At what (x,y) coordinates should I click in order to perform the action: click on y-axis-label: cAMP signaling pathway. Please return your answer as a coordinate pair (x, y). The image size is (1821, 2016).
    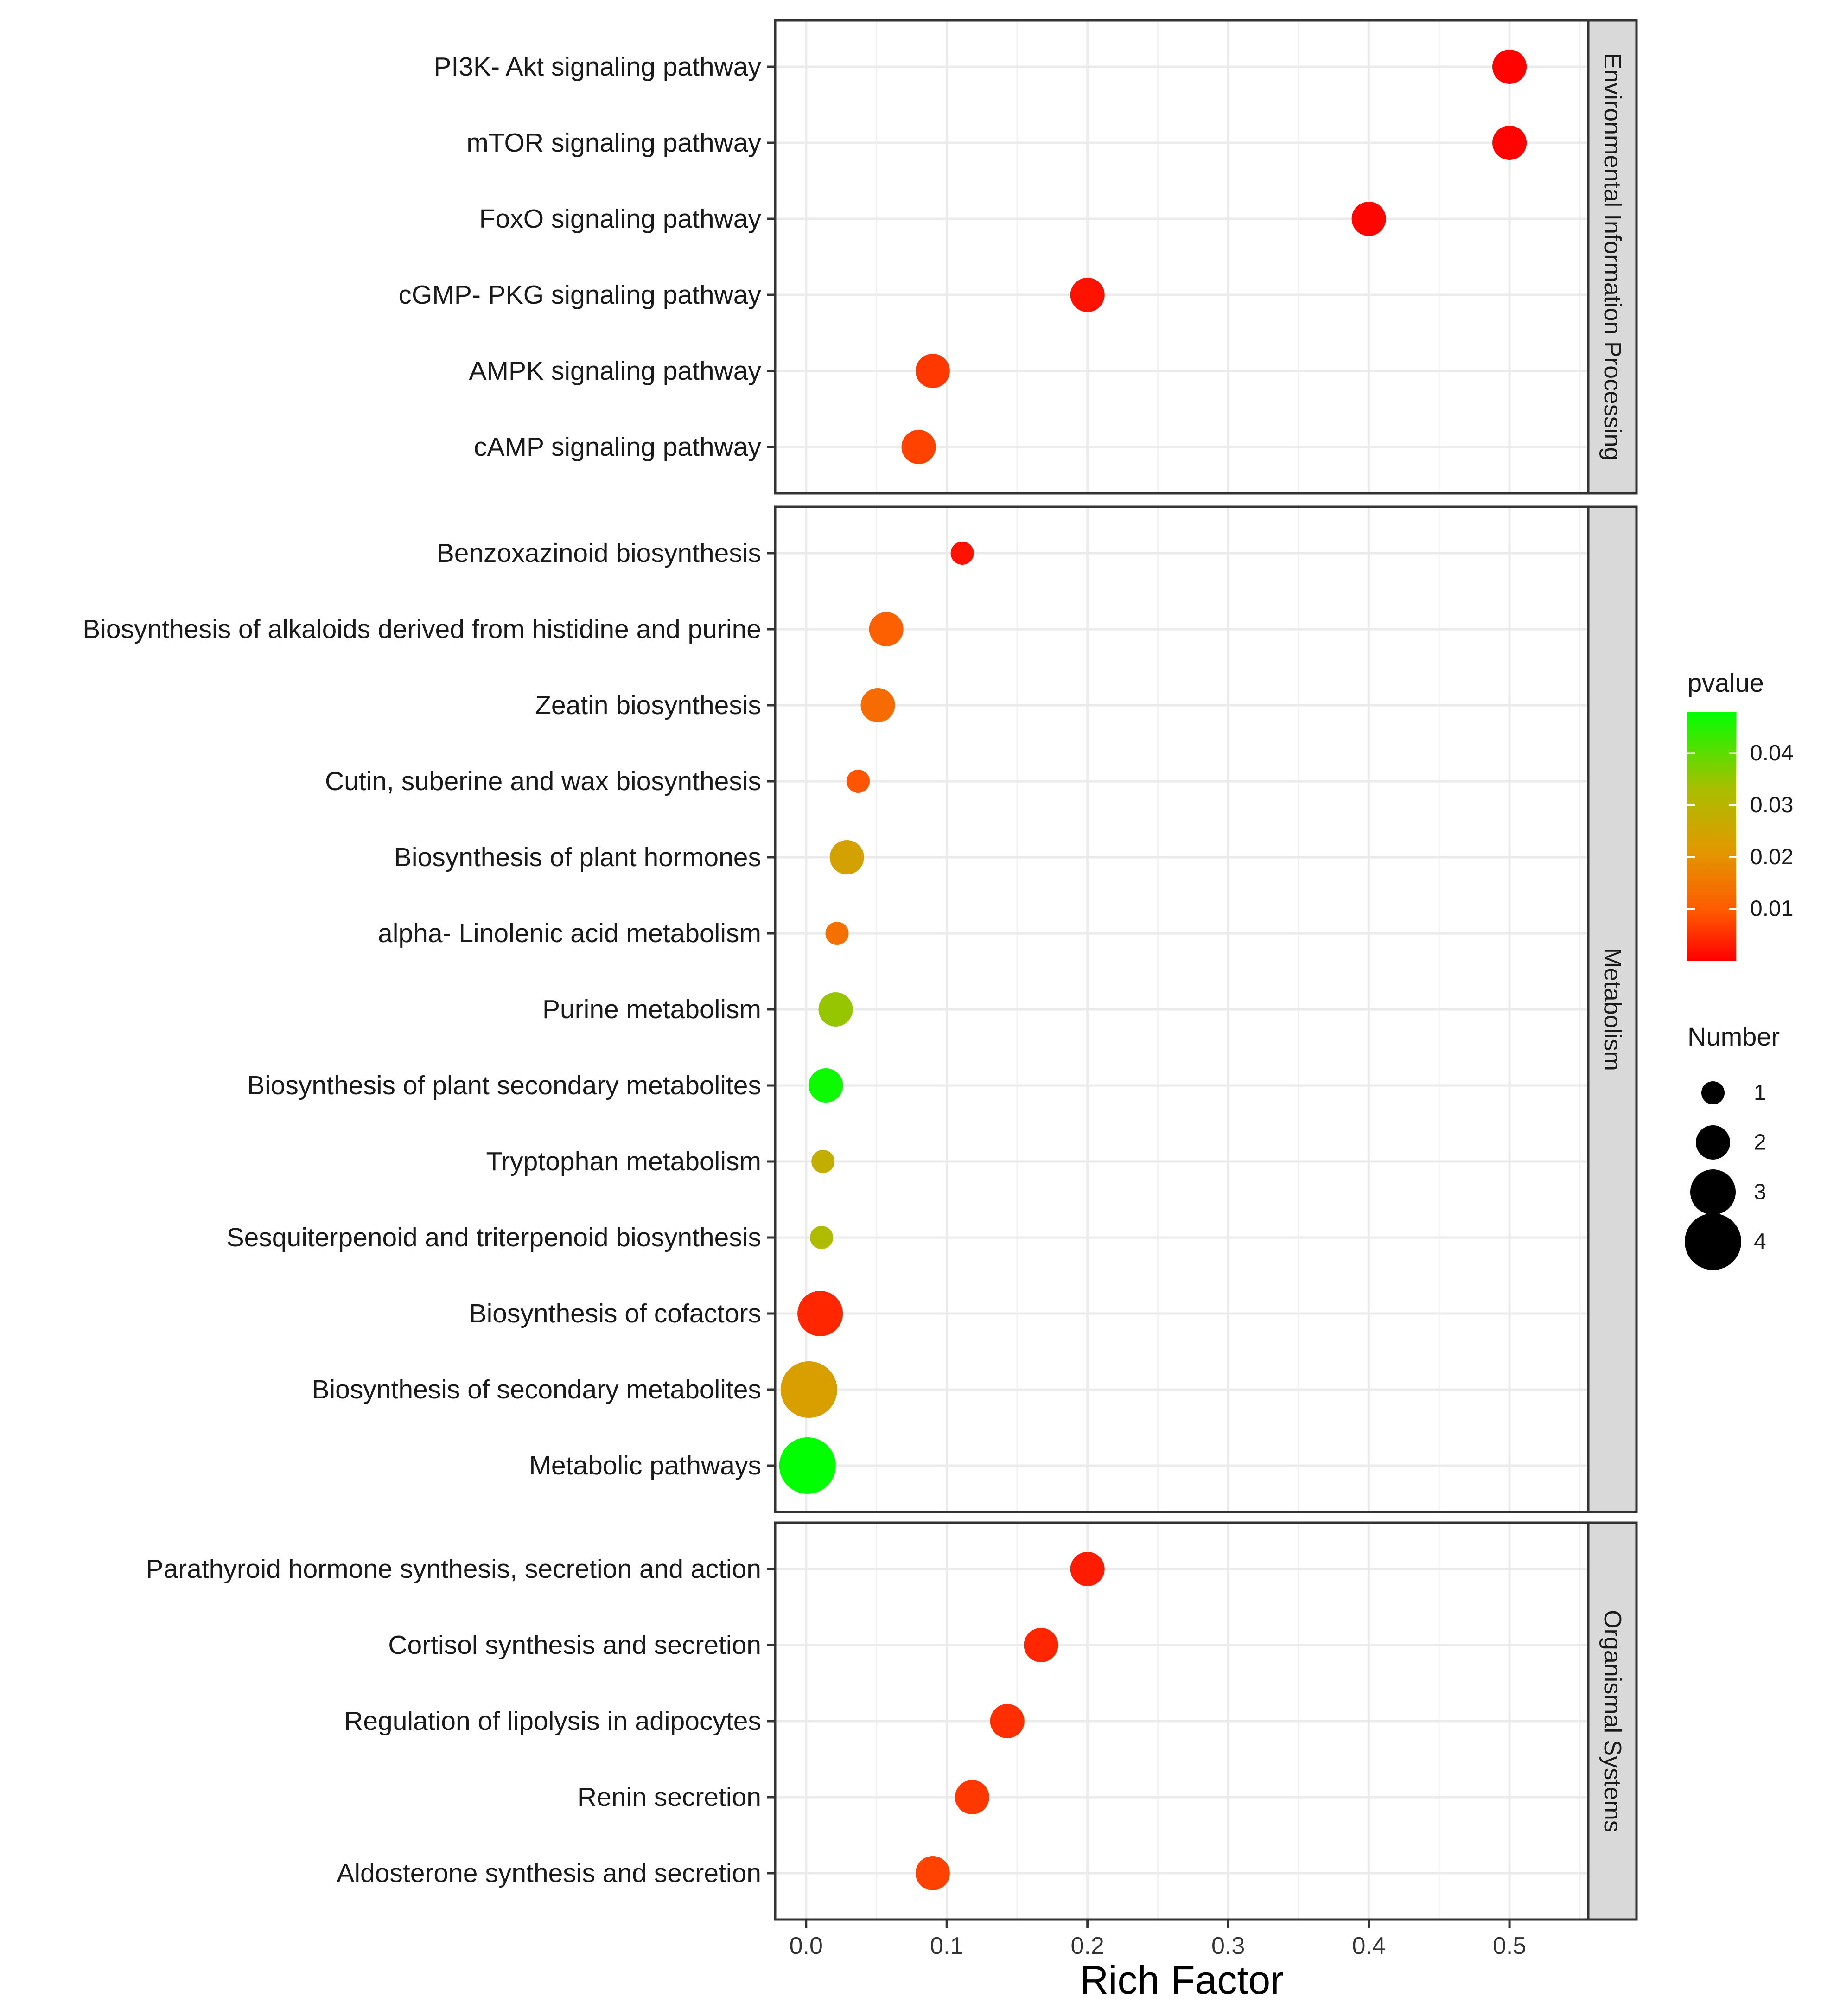
    Looking at the image, I should click on (617, 447).